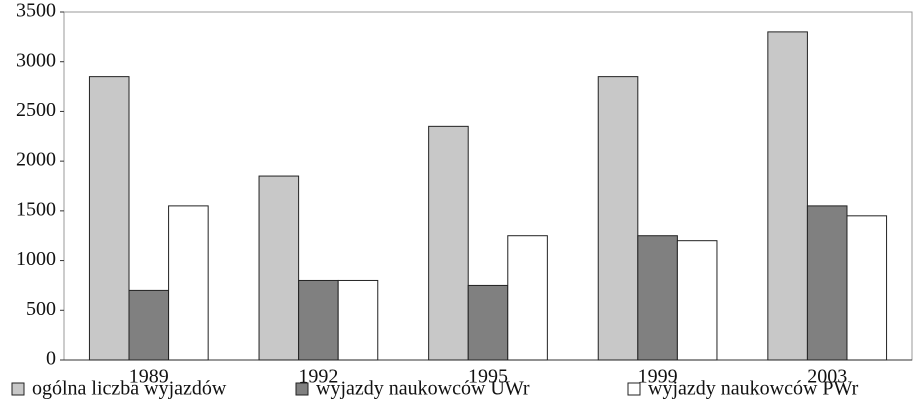 This screenshot has height=404, width=919. Describe the element at coordinates (36, 60) in the screenshot. I see `y-tick-label: 3000` at that location.